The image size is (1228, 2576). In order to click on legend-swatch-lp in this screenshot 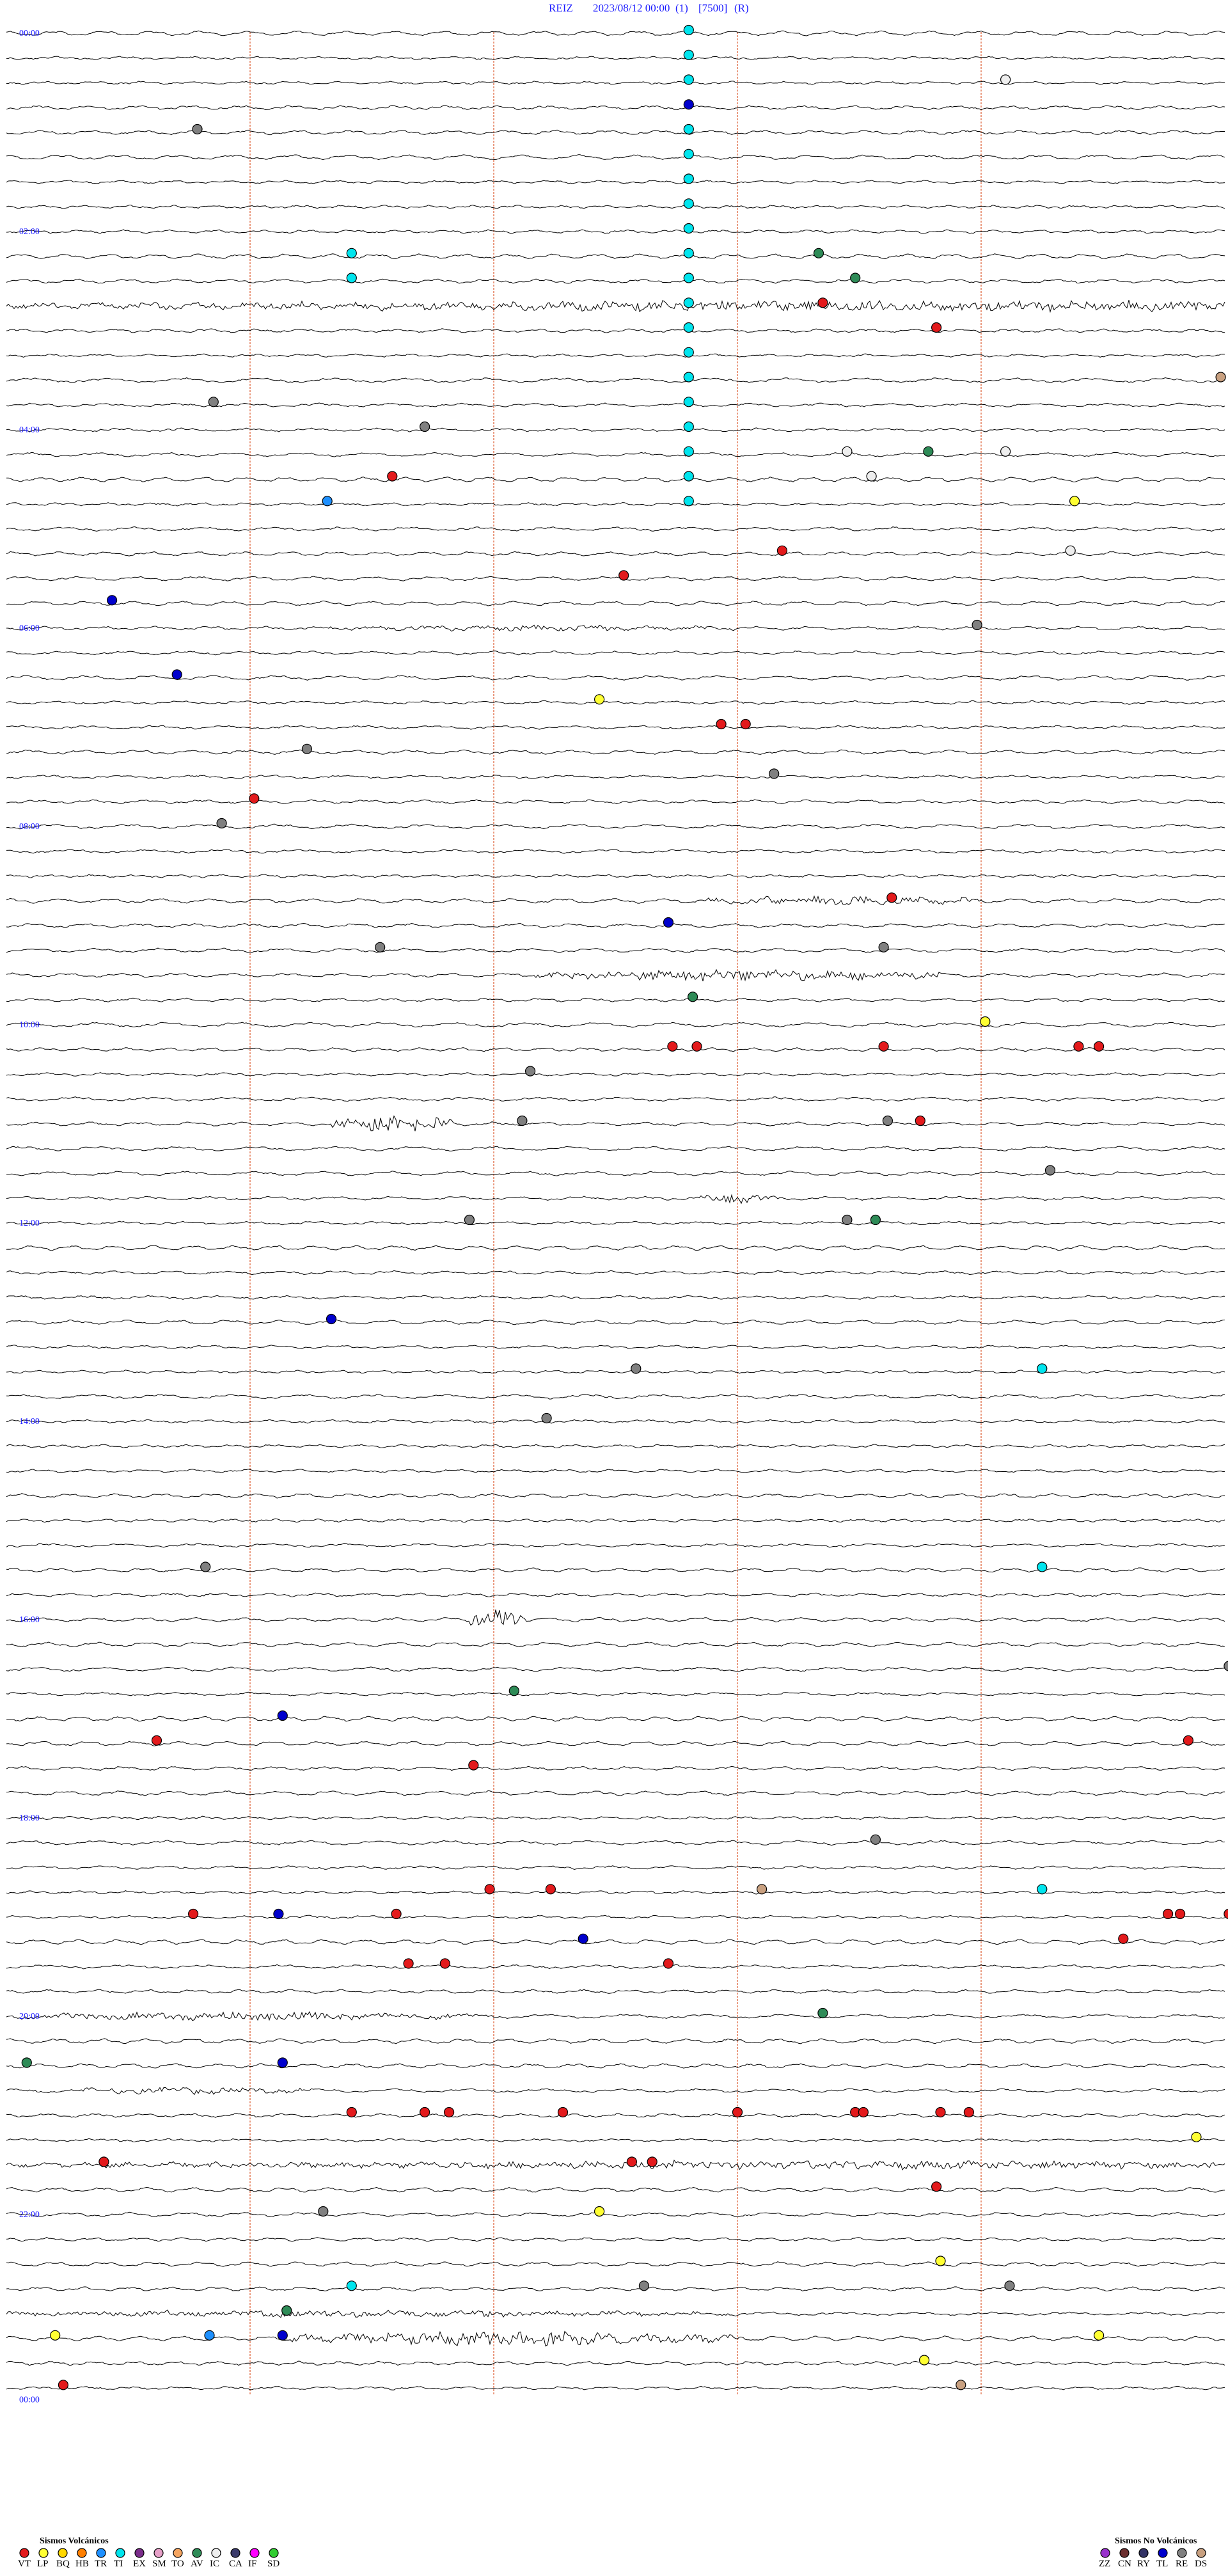, I will do `click(43, 2553)`.